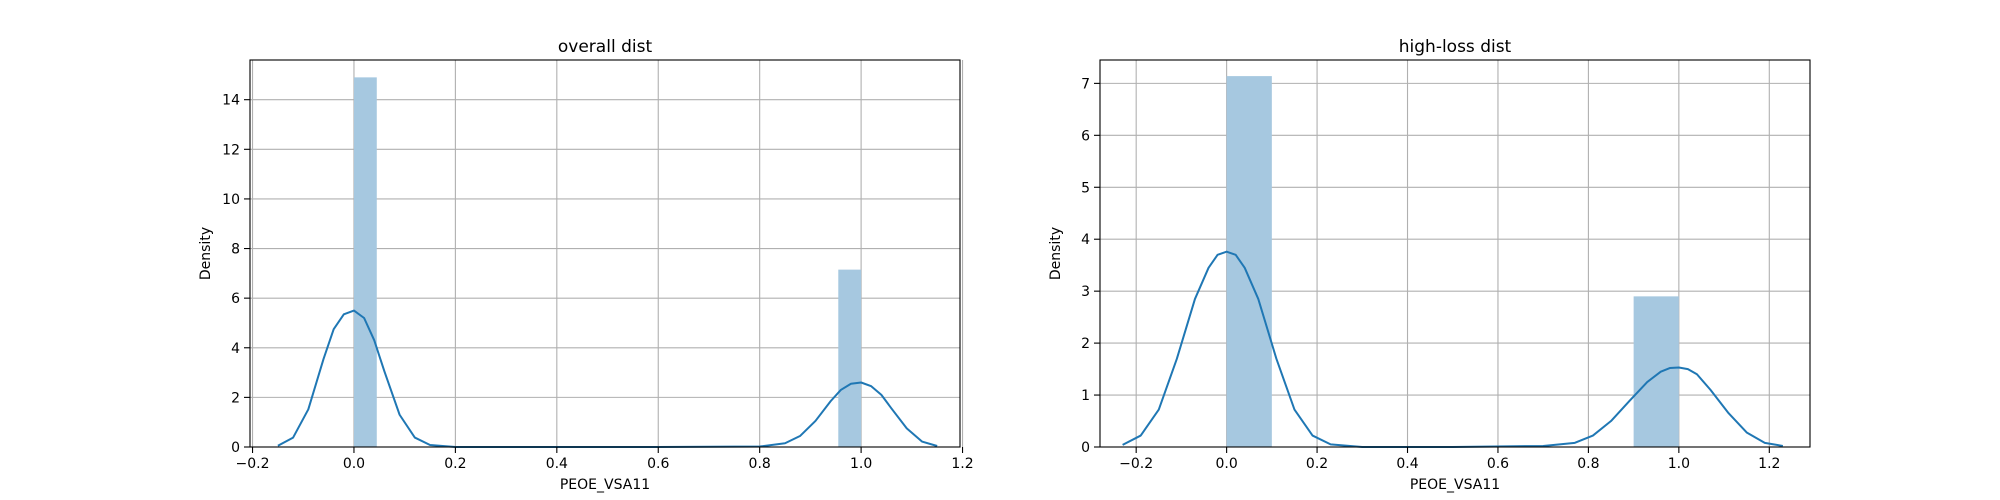 This screenshot has width=2000, height=500. I want to click on y-tick-label: 12, so click(231, 150).